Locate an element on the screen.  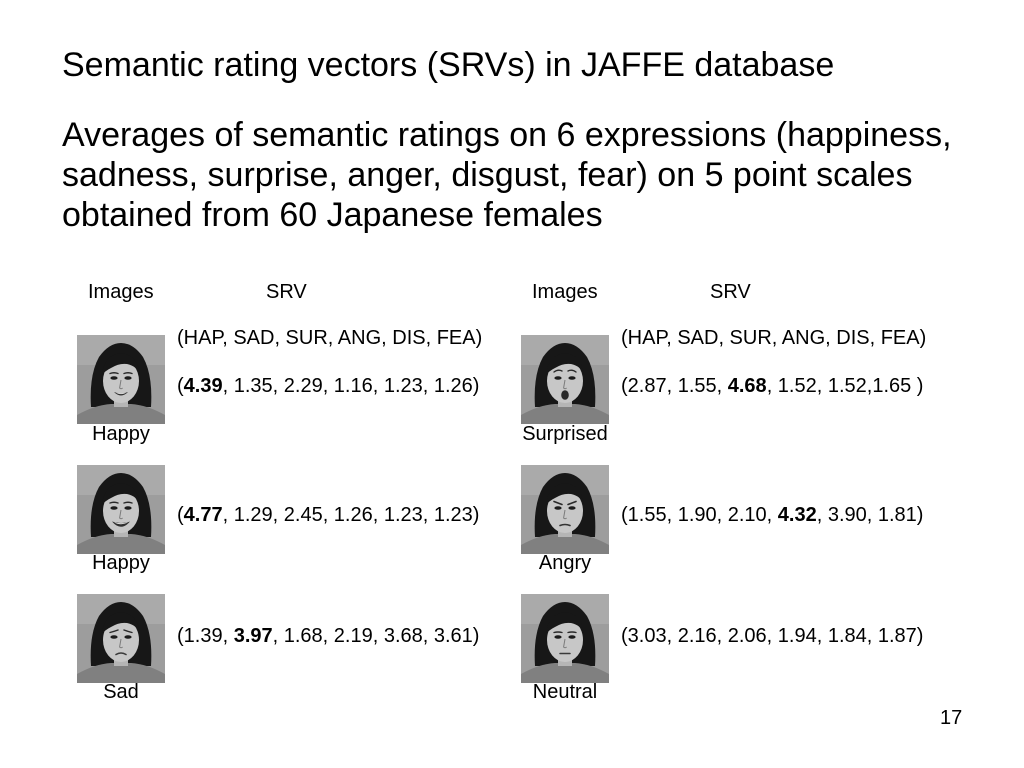
srv-highlighted-rating: 3.97 is located at coordinates (253, 636).